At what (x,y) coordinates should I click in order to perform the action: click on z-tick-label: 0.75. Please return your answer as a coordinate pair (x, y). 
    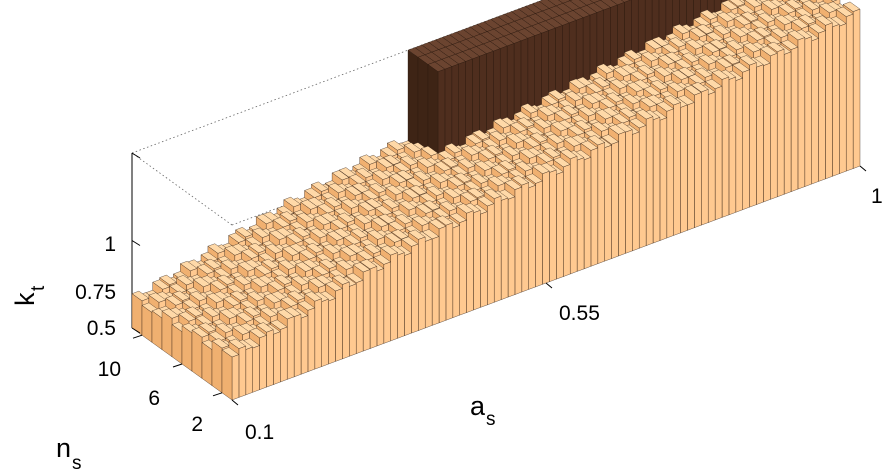
    Looking at the image, I should click on (95, 292).